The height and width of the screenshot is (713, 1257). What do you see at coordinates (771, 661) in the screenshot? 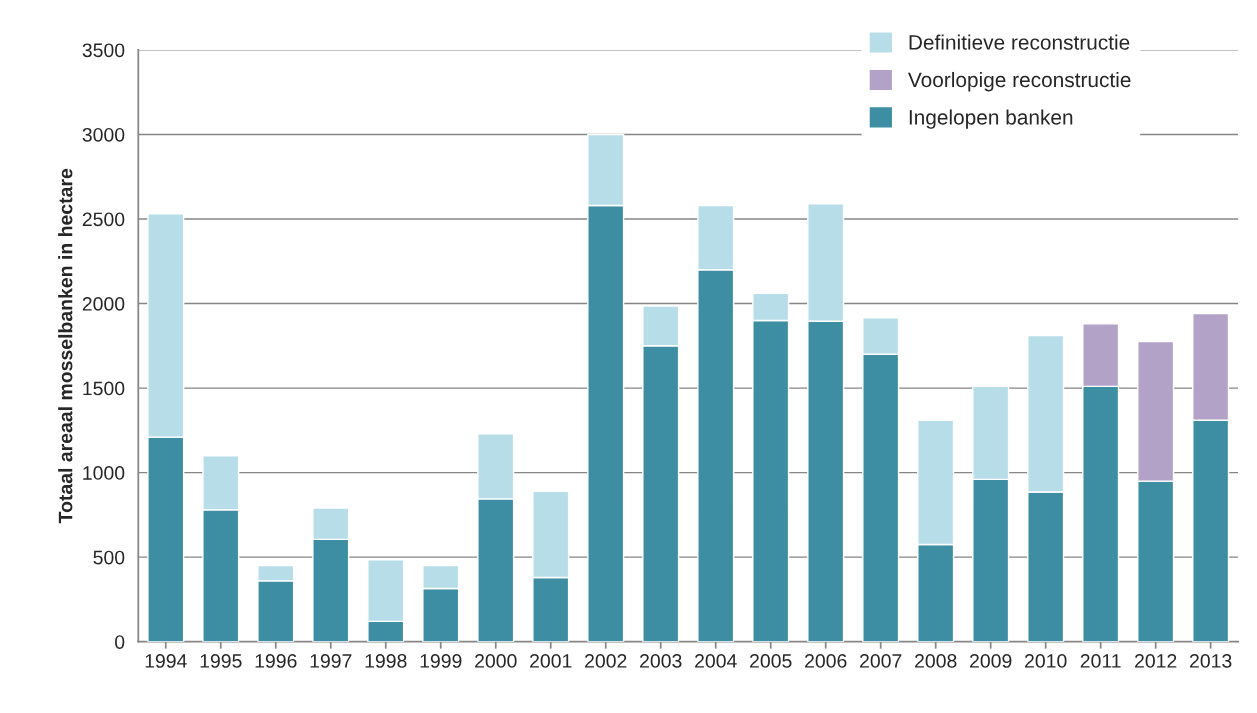
I see `x-tick-label: 2005` at bounding box center [771, 661].